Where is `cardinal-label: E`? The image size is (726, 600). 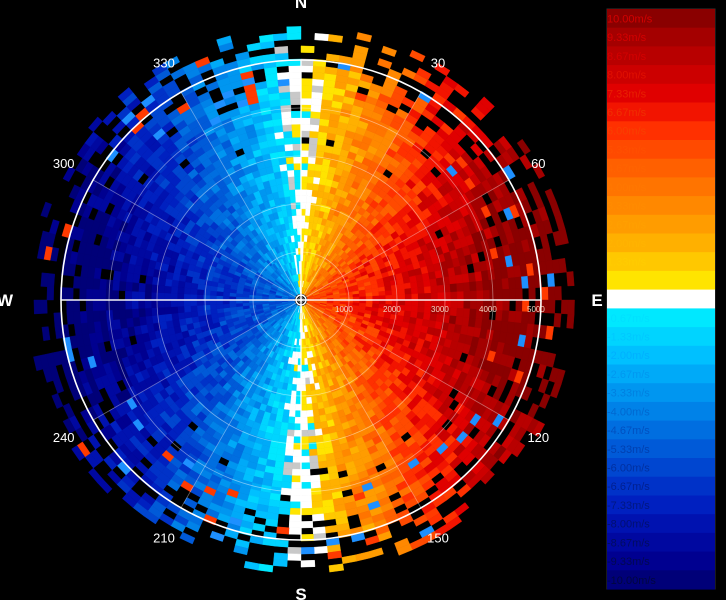 cardinal-label: E is located at coordinates (596, 300).